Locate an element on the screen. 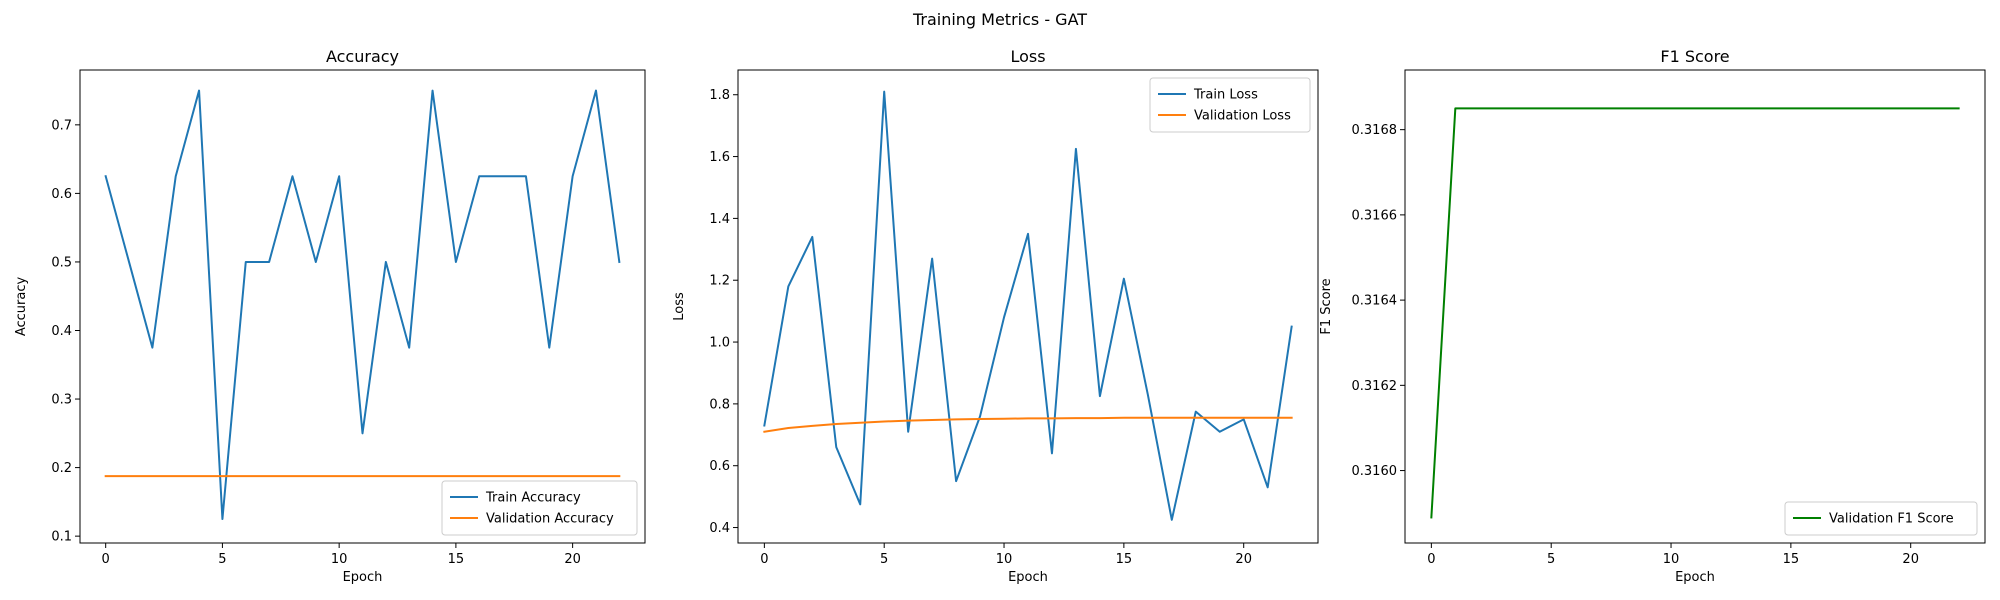  y-tick-label: 1.8 is located at coordinates (719, 95).